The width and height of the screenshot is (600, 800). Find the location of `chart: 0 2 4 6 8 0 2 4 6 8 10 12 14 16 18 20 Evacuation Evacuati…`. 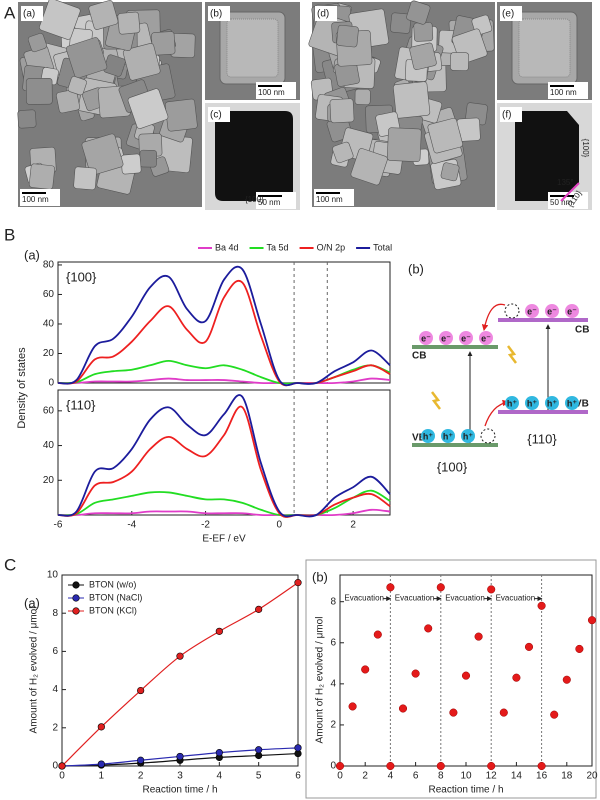

chart: 0 2 4 6 8 0 2 4 6 8 10 12 14 16 18 20 Evacuation Evacuati… is located at coordinates (464, 685).